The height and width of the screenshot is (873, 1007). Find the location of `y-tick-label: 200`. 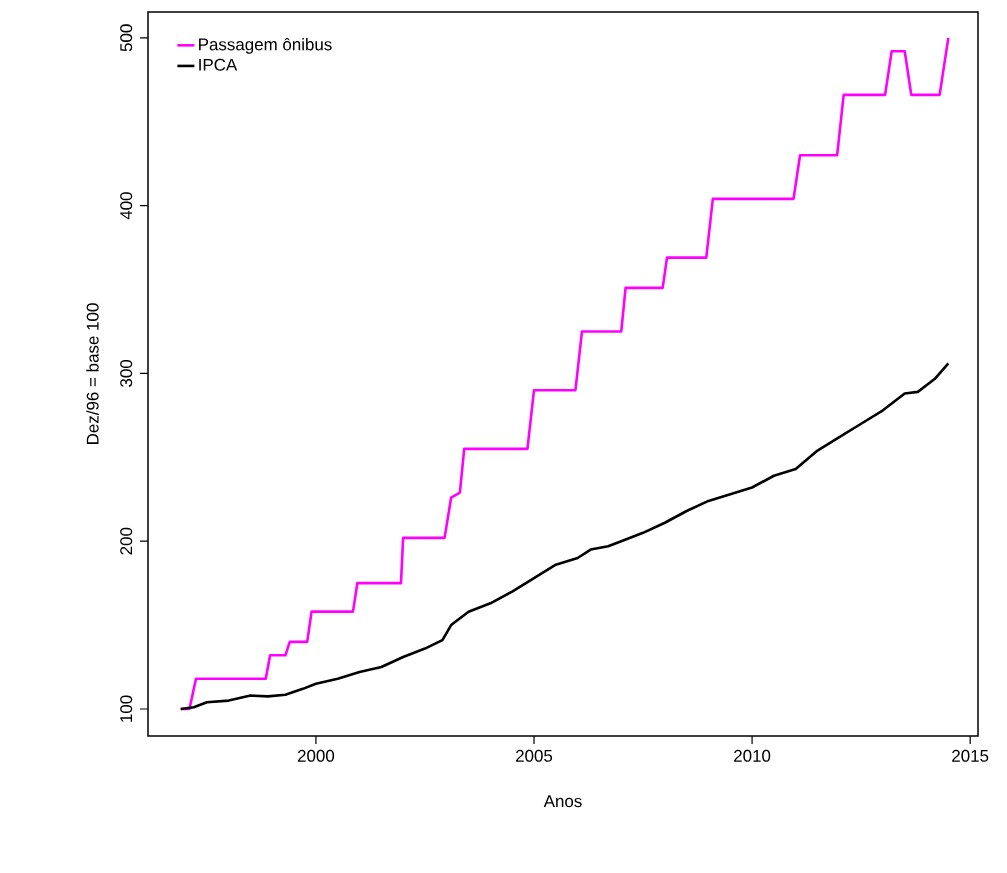

y-tick-label: 200 is located at coordinates (126, 541).